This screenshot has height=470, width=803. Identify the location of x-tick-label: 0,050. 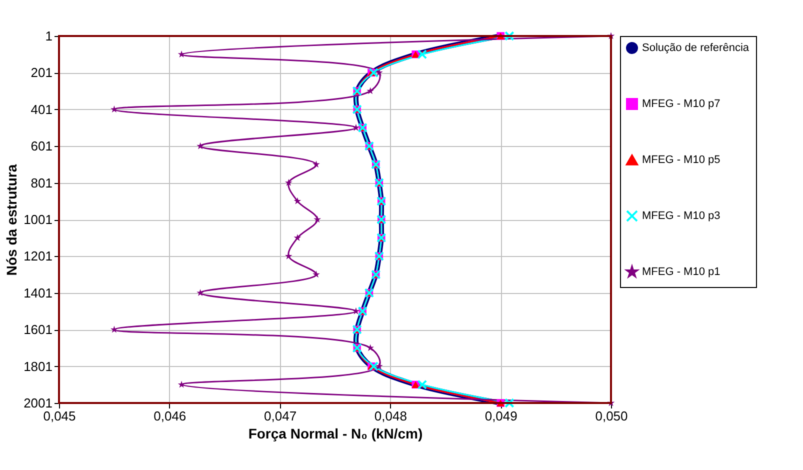
(611, 416).